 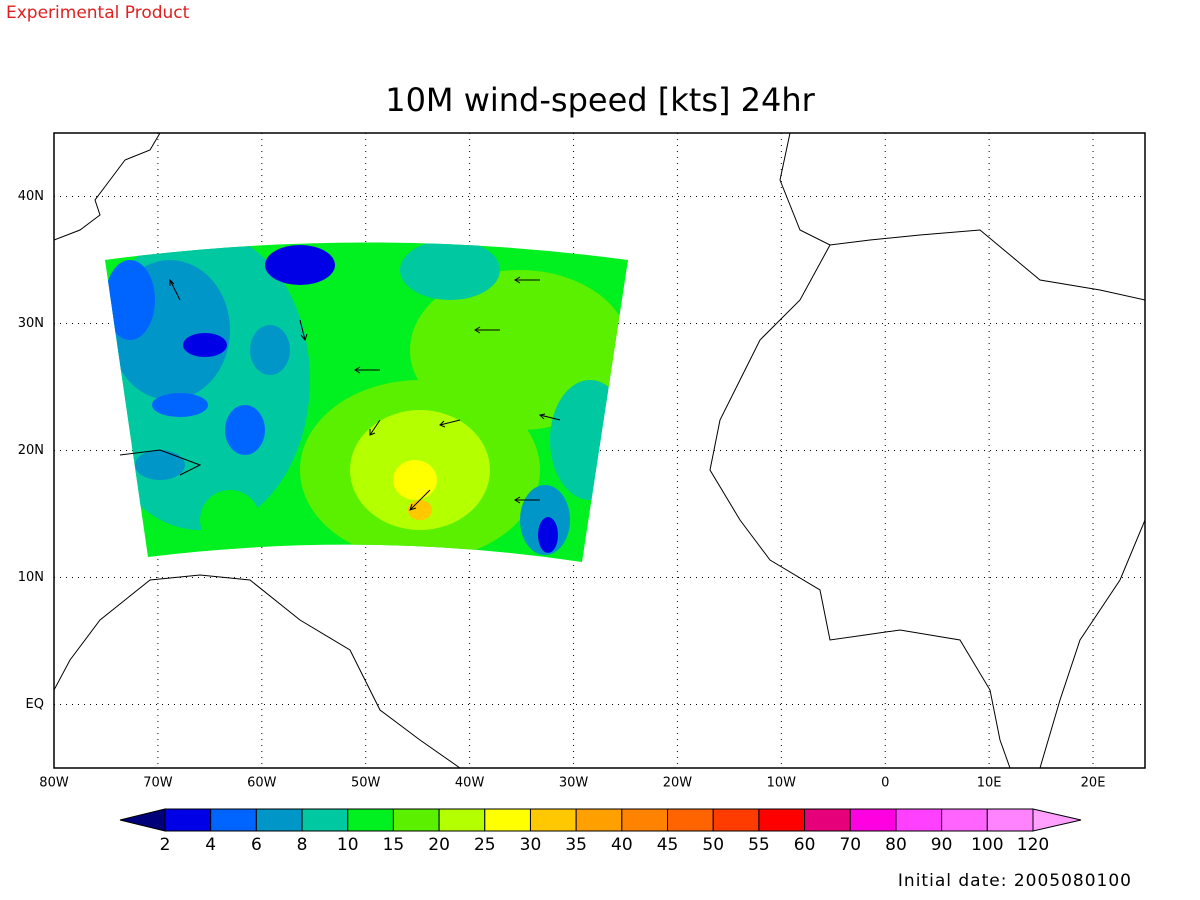 What do you see at coordinates (256, 845) in the screenshot?
I see `colorbar-label: 6` at bounding box center [256, 845].